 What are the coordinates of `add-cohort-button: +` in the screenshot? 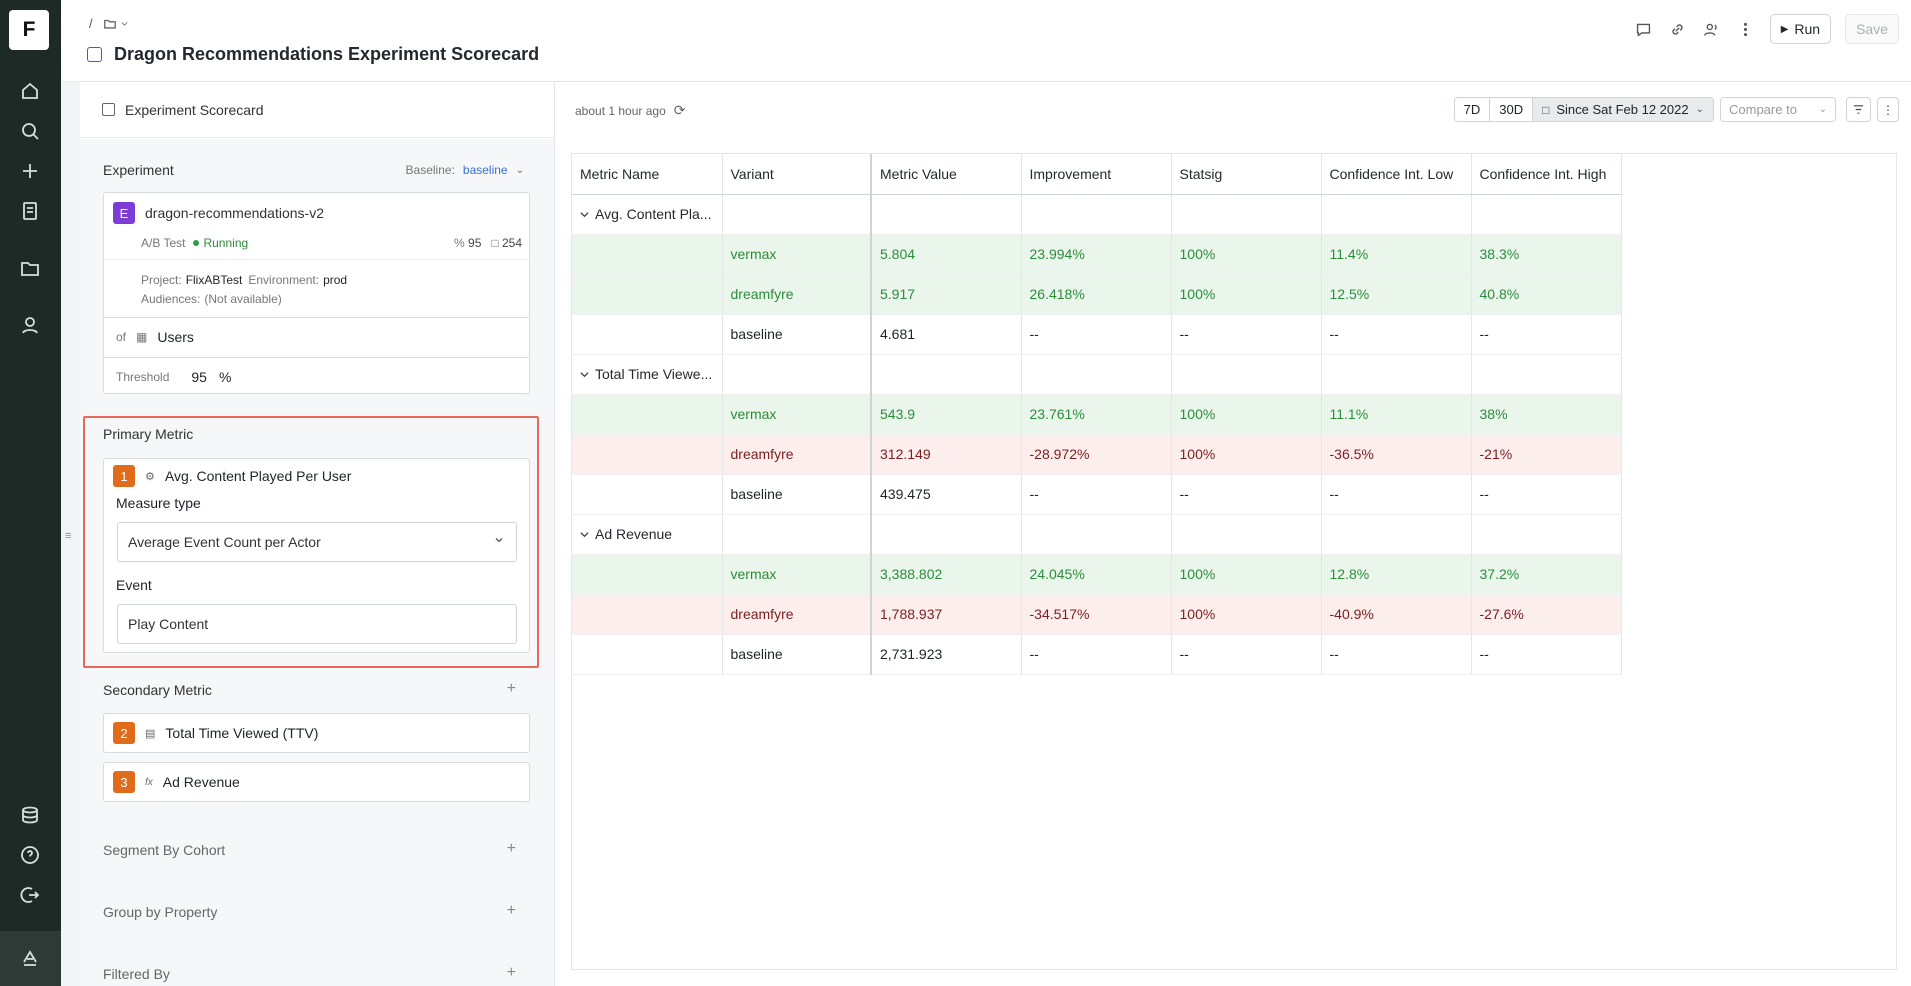 It's located at (511, 848).